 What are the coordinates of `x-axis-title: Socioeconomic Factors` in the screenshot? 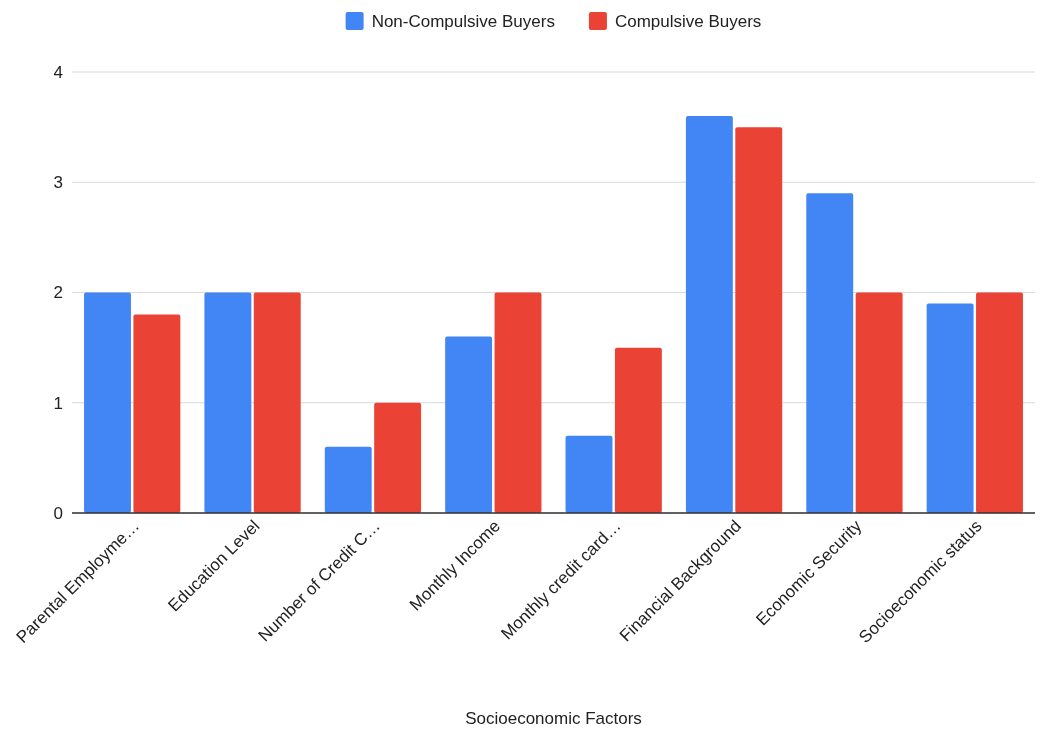 It's located at (553, 718).